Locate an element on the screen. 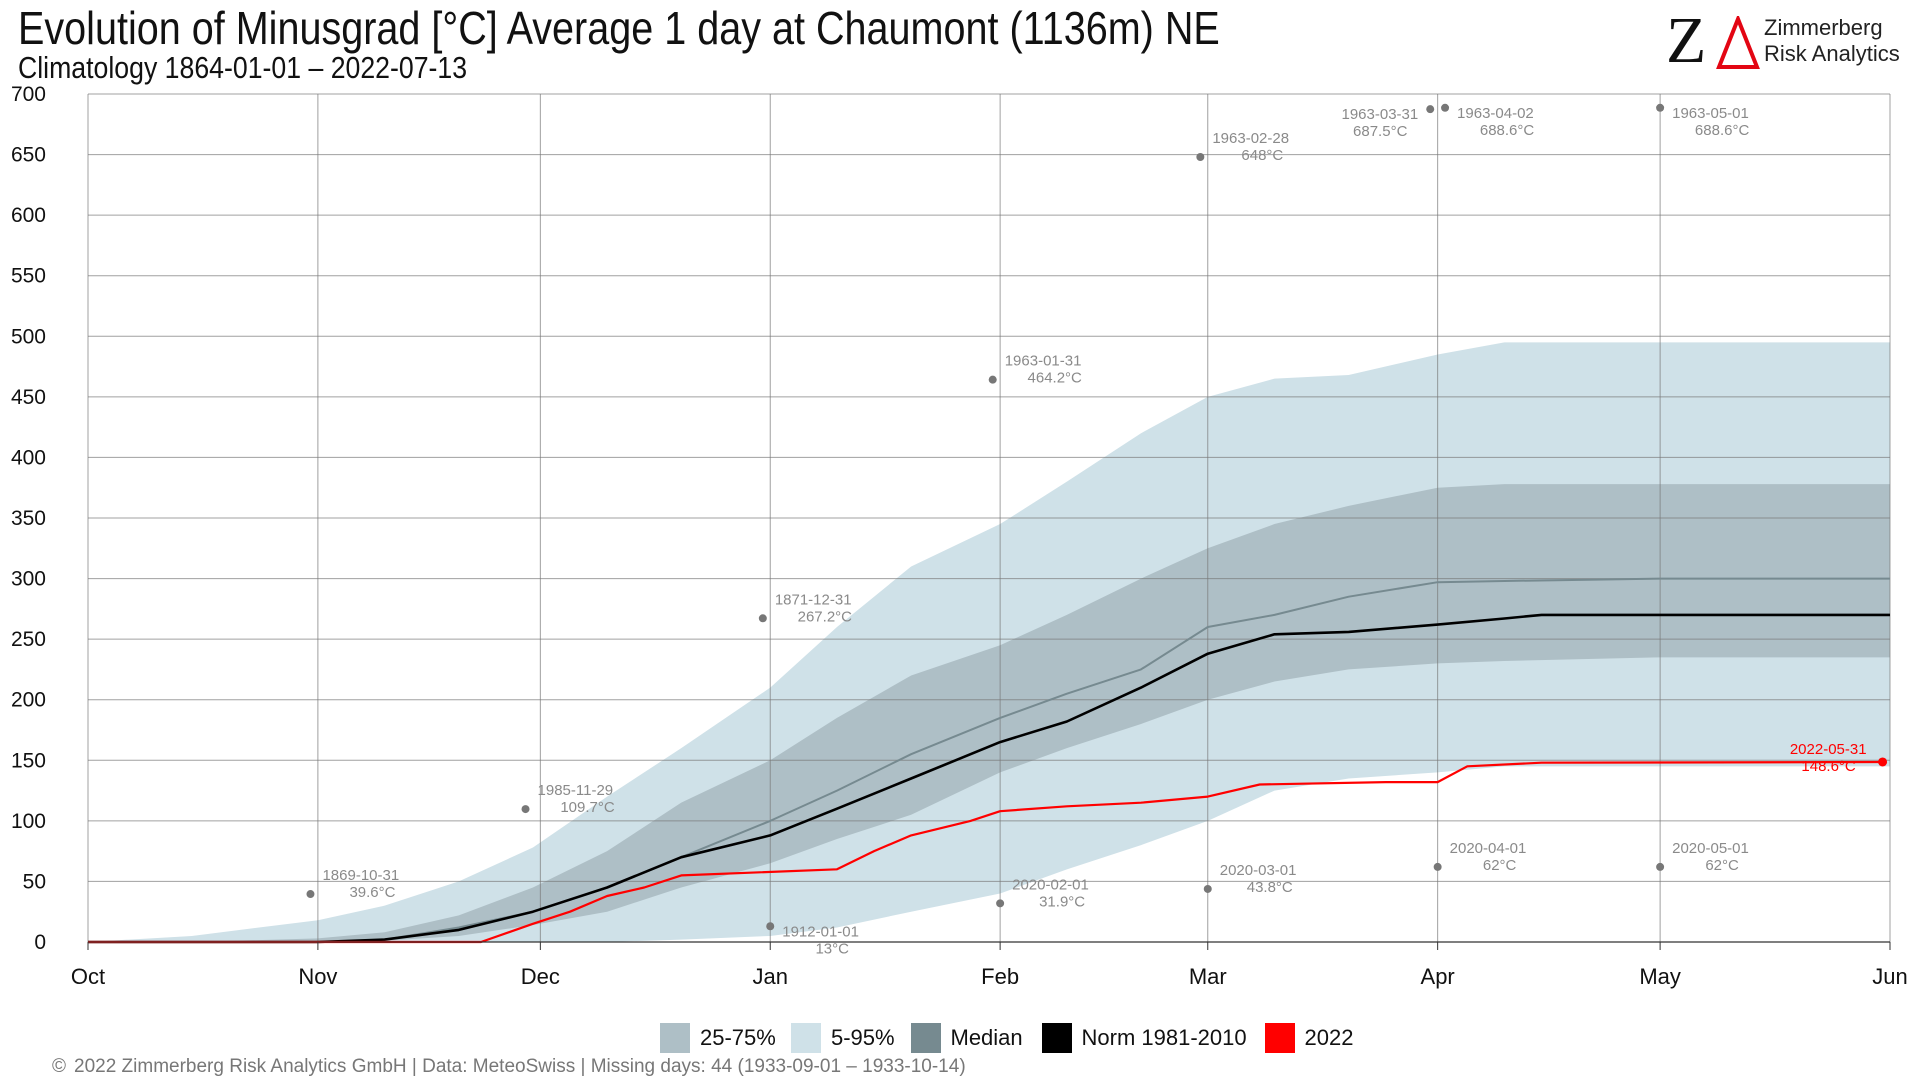 Image resolution: width=1920 pixels, height=1080 pixels. annotation-date: 1985-11-29 is located at coordinates (576, 790).